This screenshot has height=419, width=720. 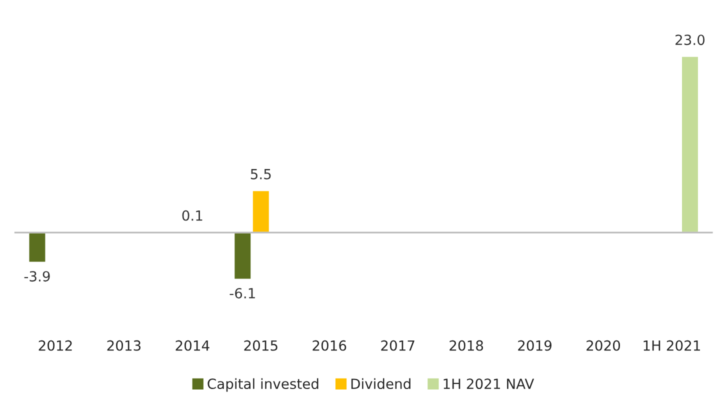 I want to click on x-tick-label: 2014, so click(x=193, y=345).